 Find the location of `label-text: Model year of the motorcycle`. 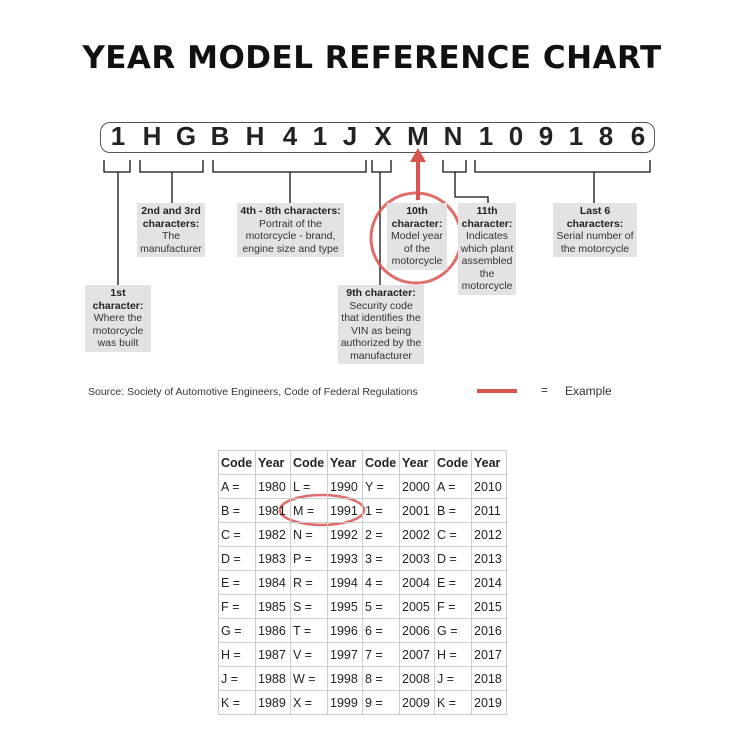

label-text: Model year of the motorcycle is located at coordinates (417, 248).